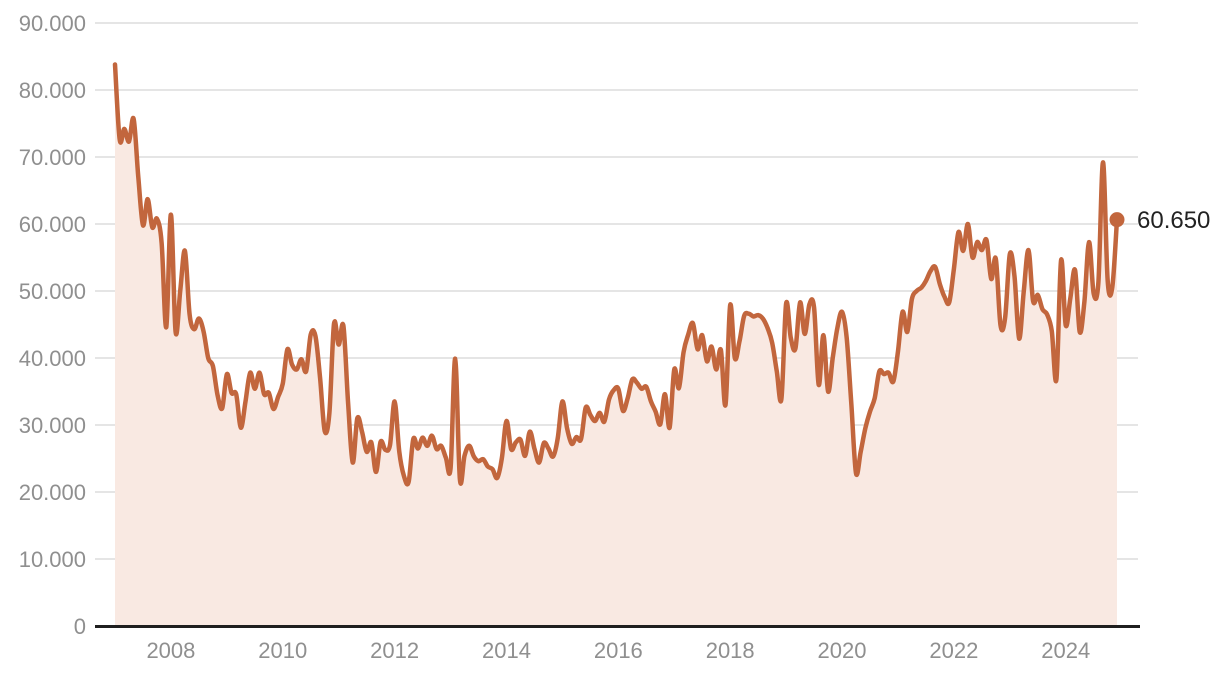 The image size is (1220, 674). Describe the element at coordinates (1065, 650) in the screenshot. I see `x-tick-label: 2024` at that location.